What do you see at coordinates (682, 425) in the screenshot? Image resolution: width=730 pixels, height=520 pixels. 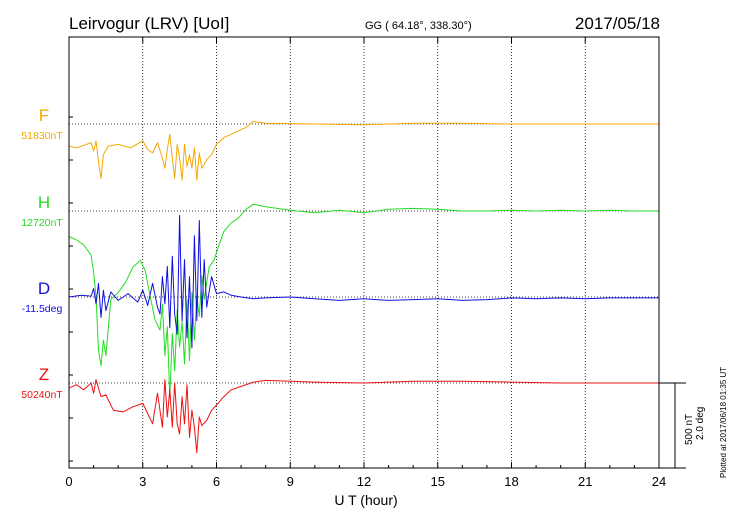 I see `scale-bar: 500 nT 2.0 deg` at bounding box center [682, 425].